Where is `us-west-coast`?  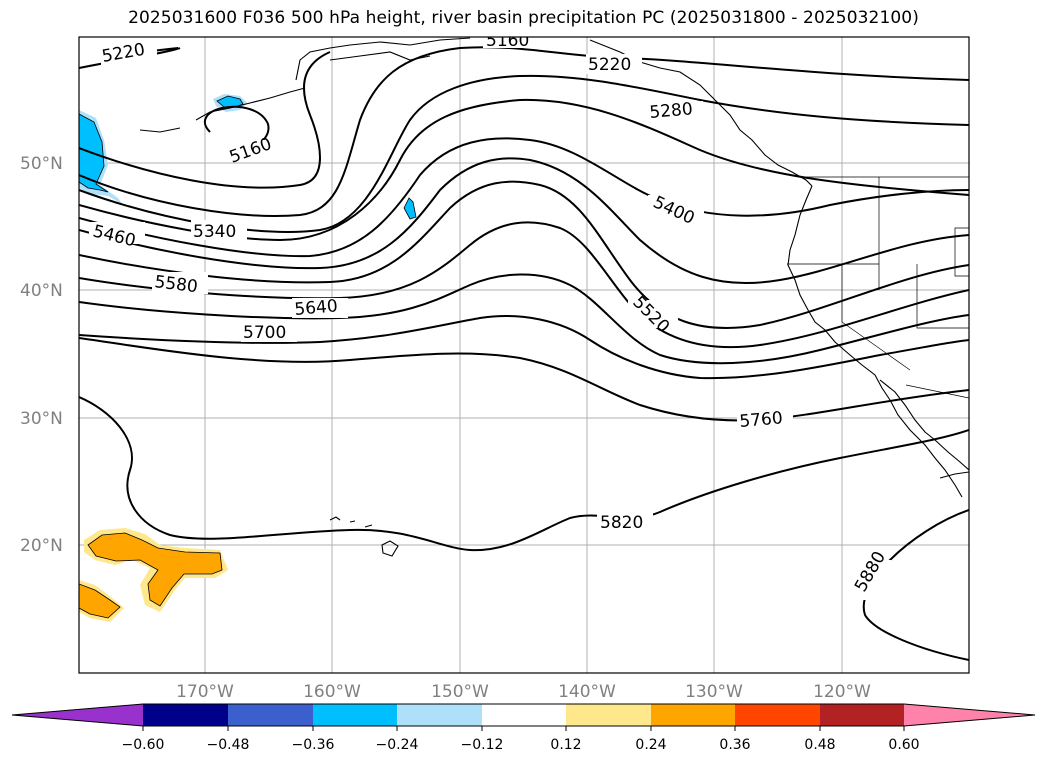
us-west-coast is located at coordinates (875, 341).